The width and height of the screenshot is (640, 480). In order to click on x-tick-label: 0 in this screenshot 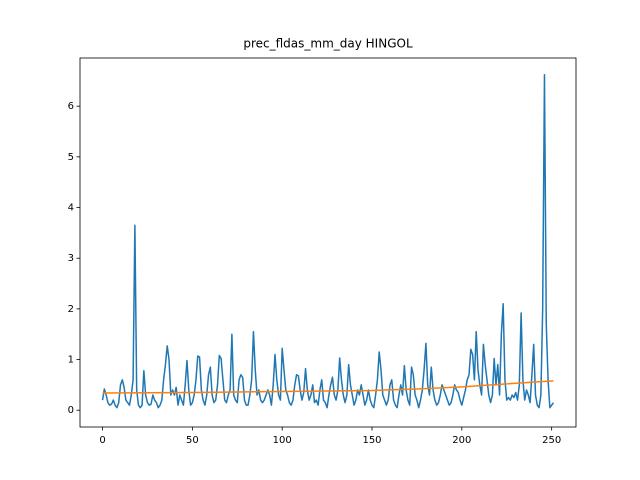, I will do `click(102, 440)`.